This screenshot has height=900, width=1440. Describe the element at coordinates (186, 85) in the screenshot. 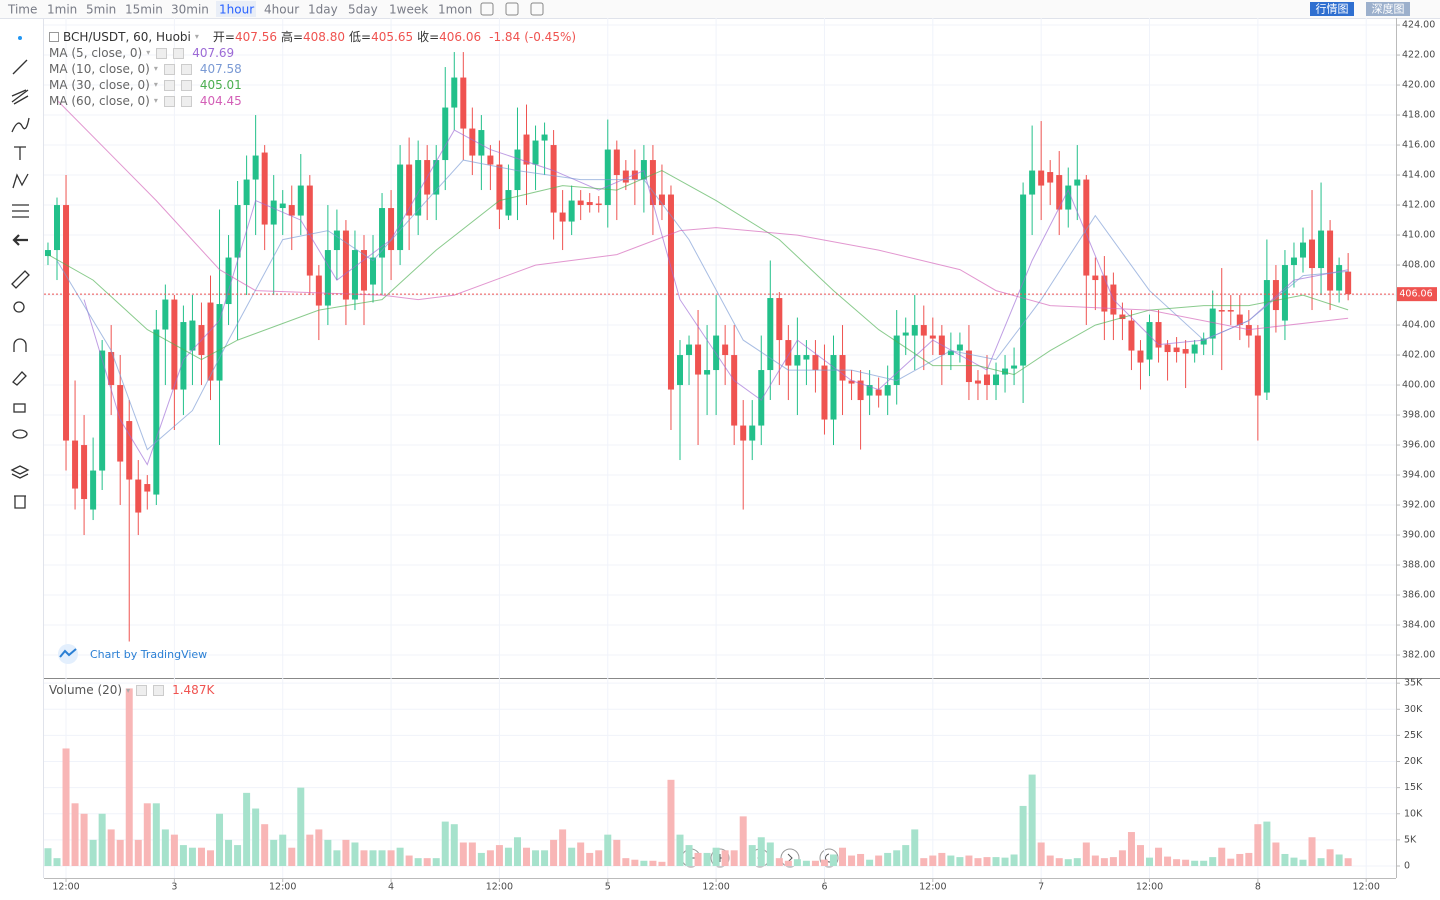

I see `close-icon` at that location.